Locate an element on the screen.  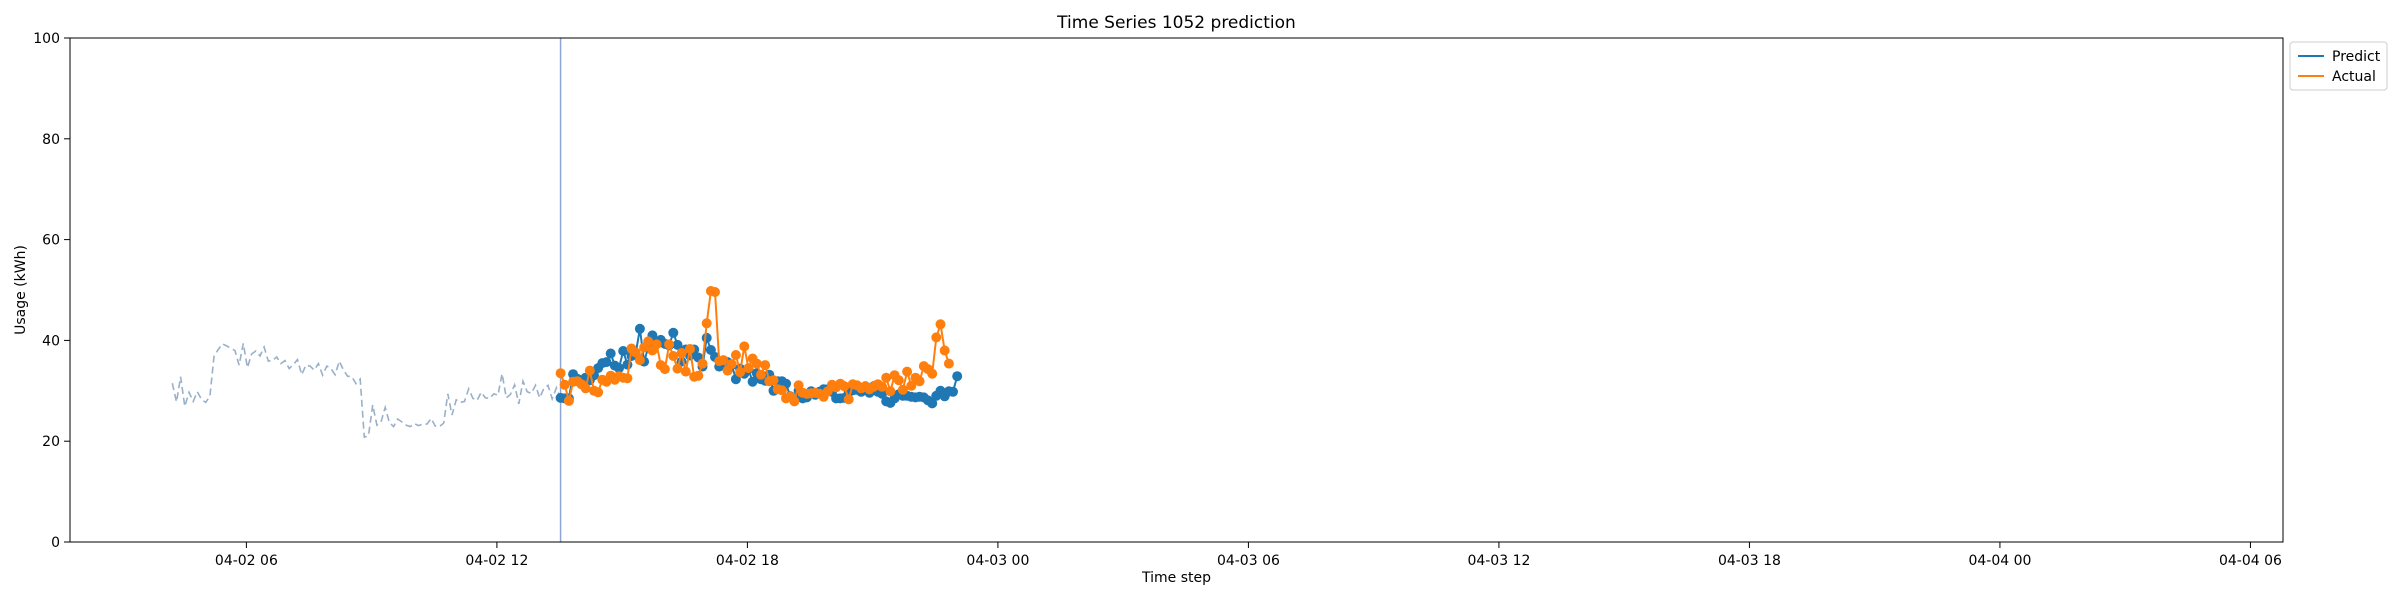
x-axis-label: Time step is located at coordinates (1176, 578).